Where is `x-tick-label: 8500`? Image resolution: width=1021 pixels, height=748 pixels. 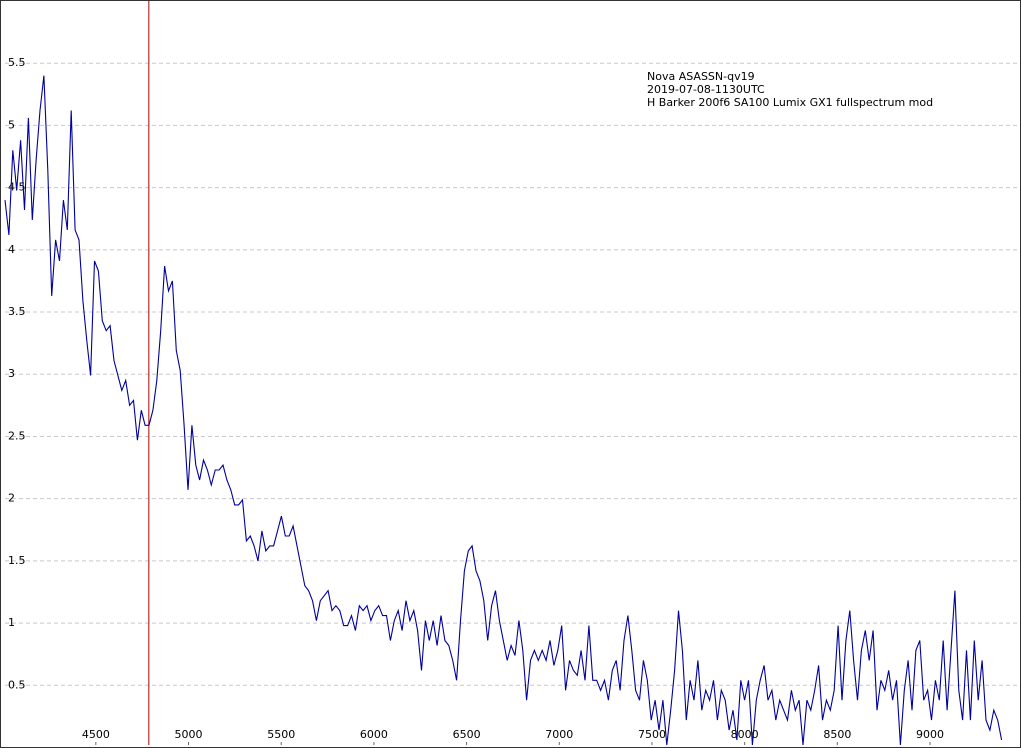 x-tick-label: 8500 is located at coordinates (837, 734).